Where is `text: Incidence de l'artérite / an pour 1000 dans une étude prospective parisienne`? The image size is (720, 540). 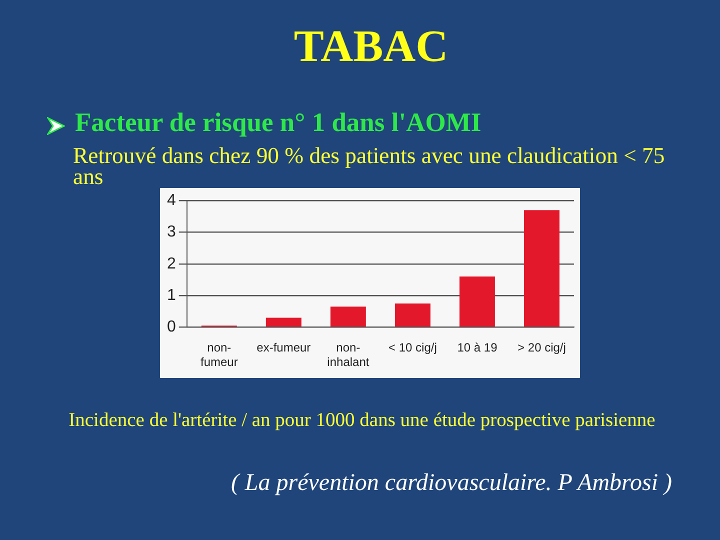
text: Incidence de l'artérite / an pour 1000 dans une étude prospective parisienne is located at coordinates (362, 421).